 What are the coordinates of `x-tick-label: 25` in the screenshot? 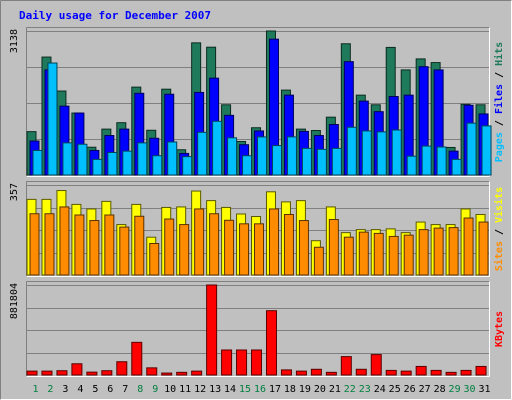 It's located at (395, 389).